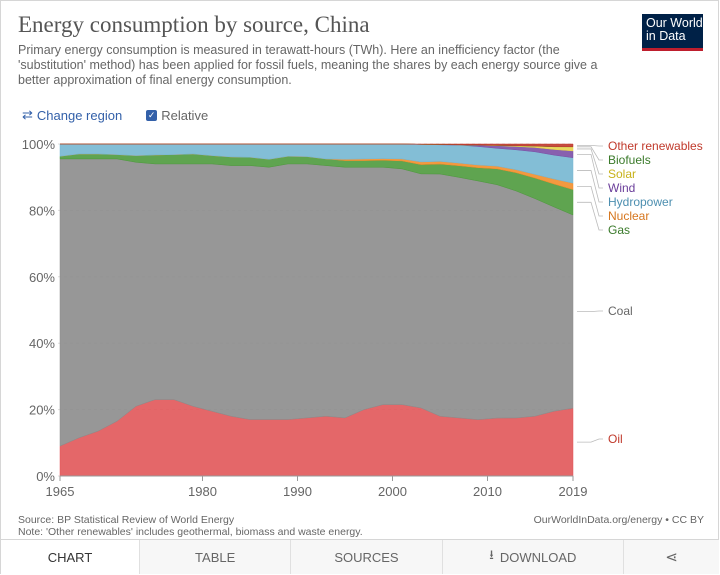  I want to click on legend-label-wind: Wind, so click(621, 188).